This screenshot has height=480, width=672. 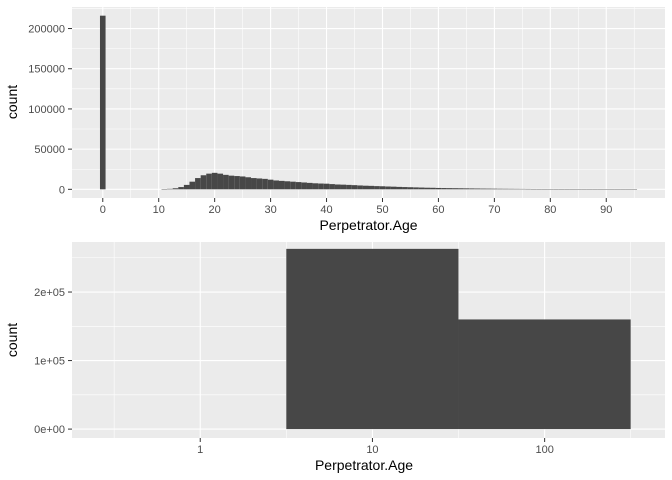 I want to click on y-tick-label: 200000, so click(x=46, y=30).